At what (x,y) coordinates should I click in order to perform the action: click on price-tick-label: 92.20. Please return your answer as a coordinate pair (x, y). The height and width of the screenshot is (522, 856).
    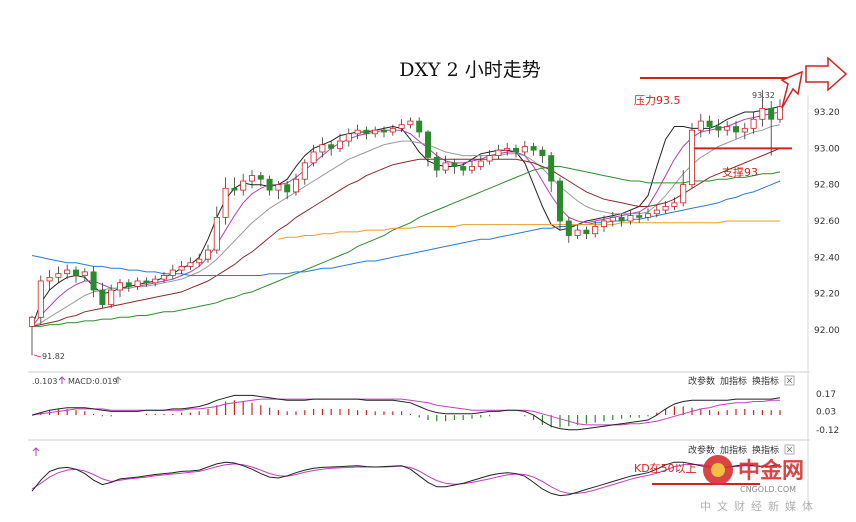
    Looking at the image, I should click on (827, 295).